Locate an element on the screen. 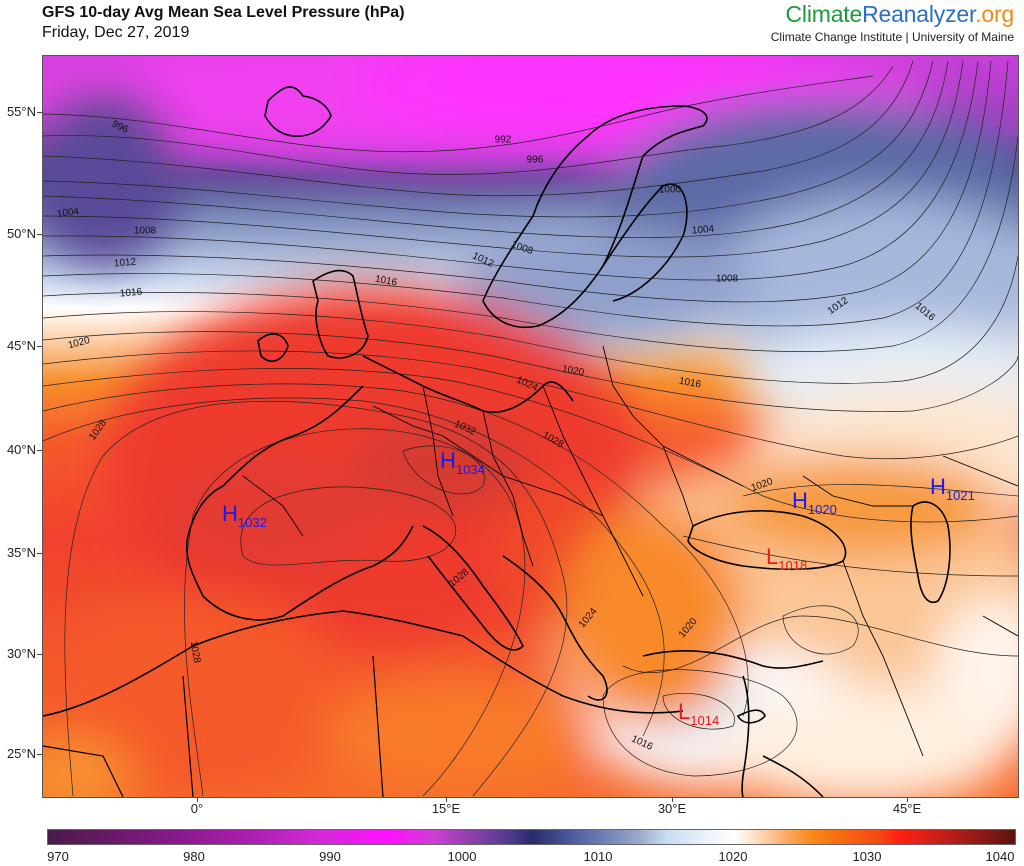 The width and height of the screenshot is (1024, 866). longitude-tick-label: 45°E is located at coordinates (907, 808).